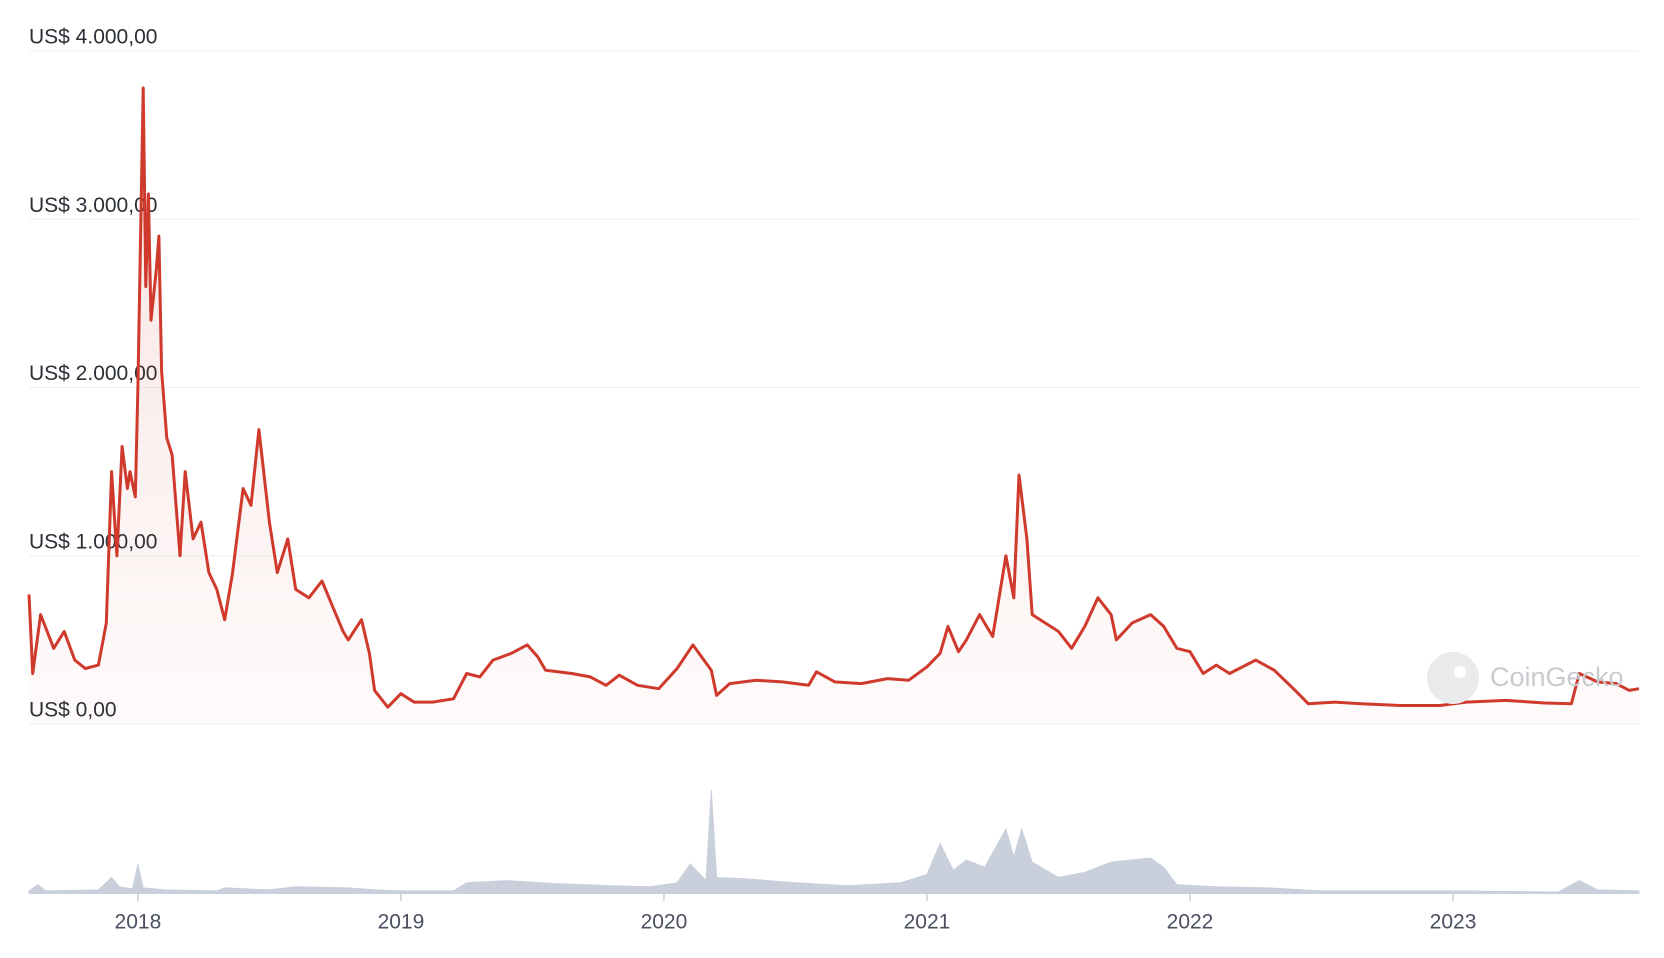 Image resolution: width=1664 pixels, height=958 pixels. What do you see at coordinates (138, 922) in the screenshot?
I see `x-tick-label: 2018` at bounding box center [138, 922].